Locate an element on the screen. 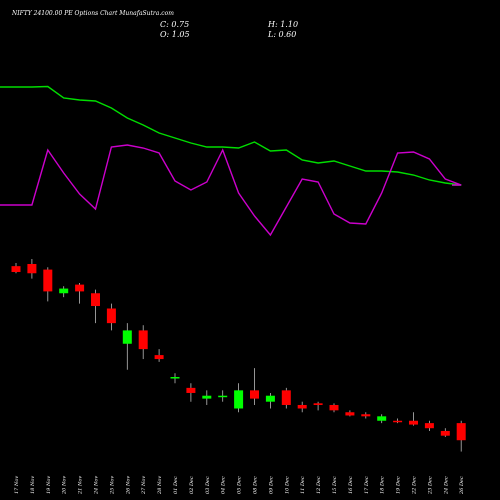 This screenshot has height=500, width=500. x-tick-label: 19 Nov is located at coordinates (49, 485).